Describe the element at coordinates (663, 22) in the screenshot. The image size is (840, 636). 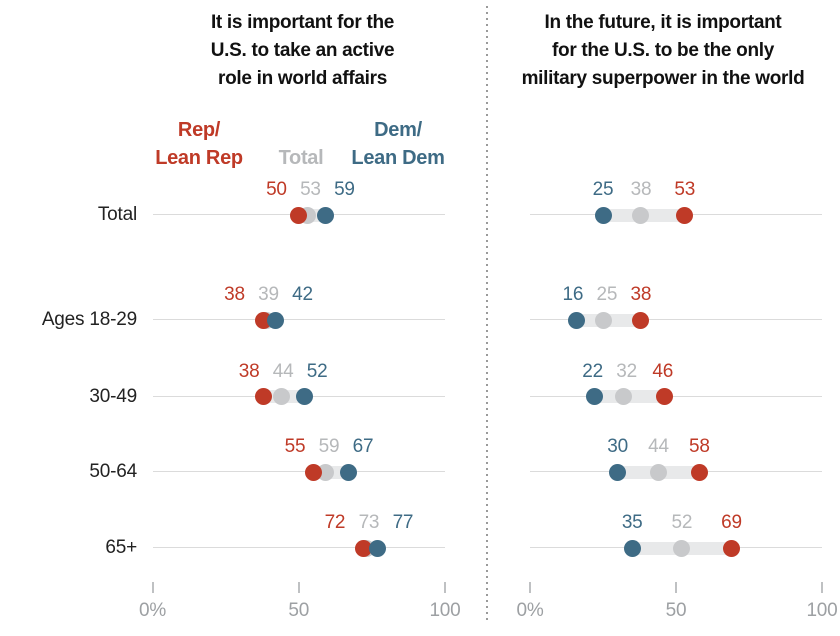
I see `right-panel-title-line1: In the future, it is important` at that location.